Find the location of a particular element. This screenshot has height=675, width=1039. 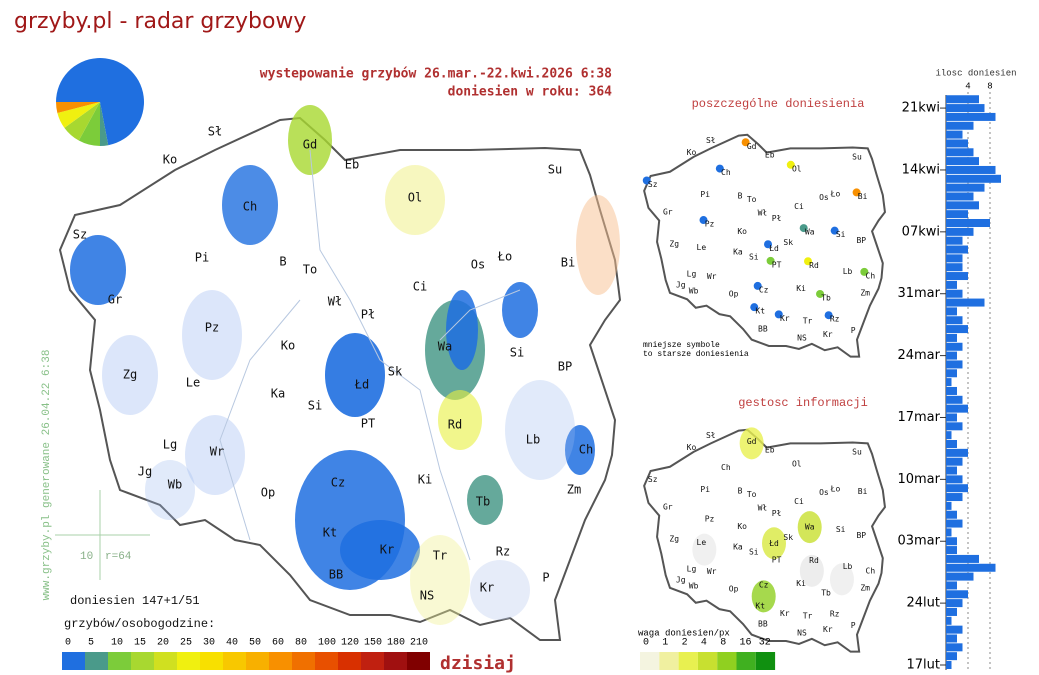

legend-label: 15 is located at coordinates (140, 643).